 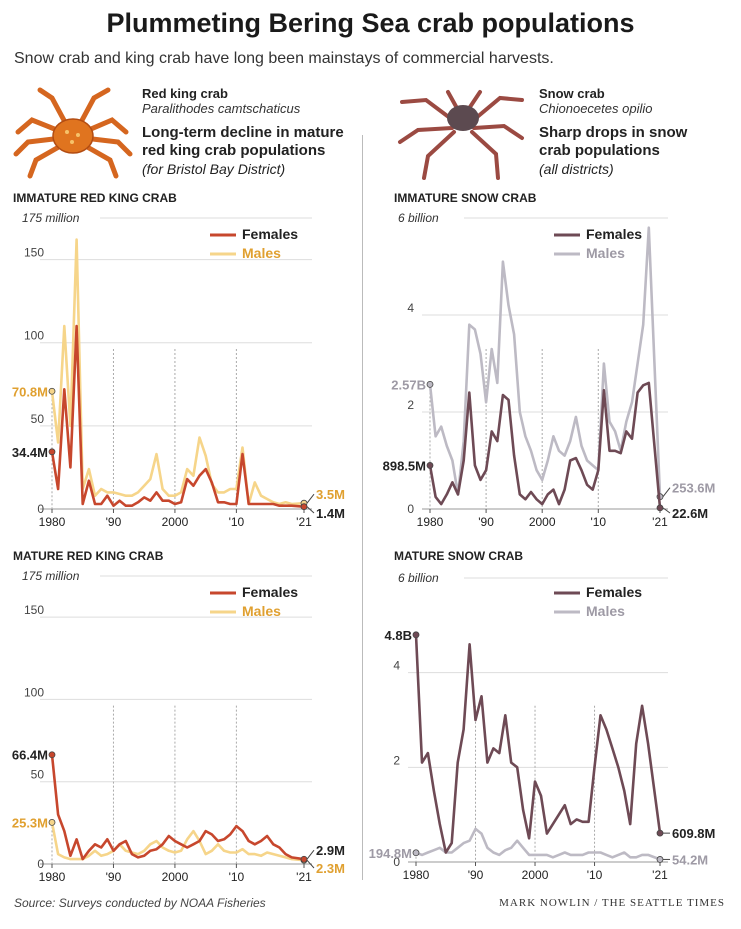 What do you see at coordinates (88, 556) in the screenshot?
I see `chart-title: MATURE RED KING CRAB` at bounding box center [88, 556].